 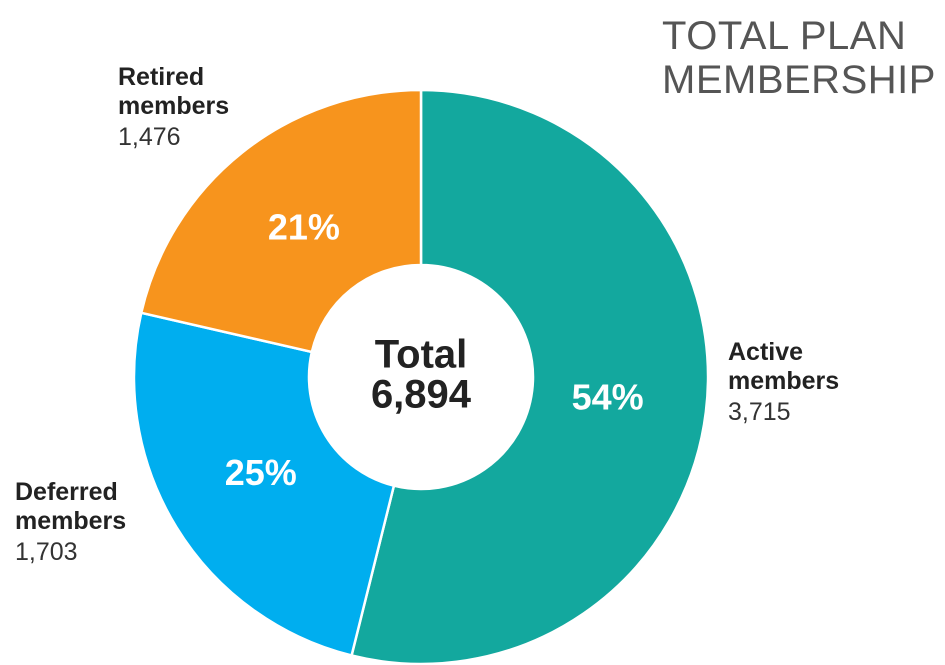 I want to click on donut-hole, so click(x=421, y=377).